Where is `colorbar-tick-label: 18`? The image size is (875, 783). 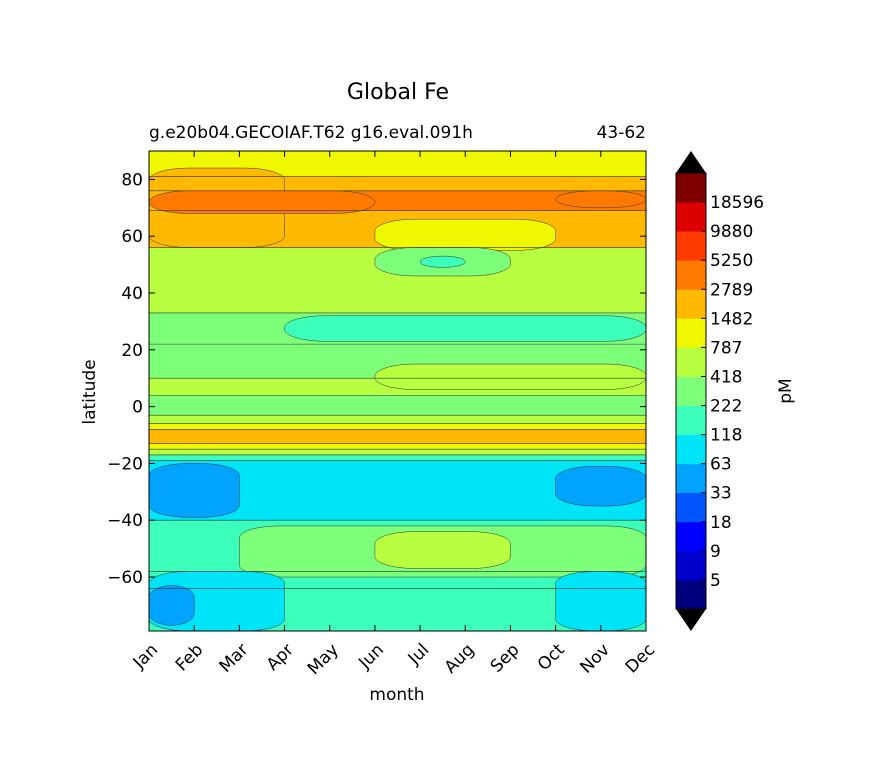 colorbar-tick-label: 18 is located at coordinates (721, 523).